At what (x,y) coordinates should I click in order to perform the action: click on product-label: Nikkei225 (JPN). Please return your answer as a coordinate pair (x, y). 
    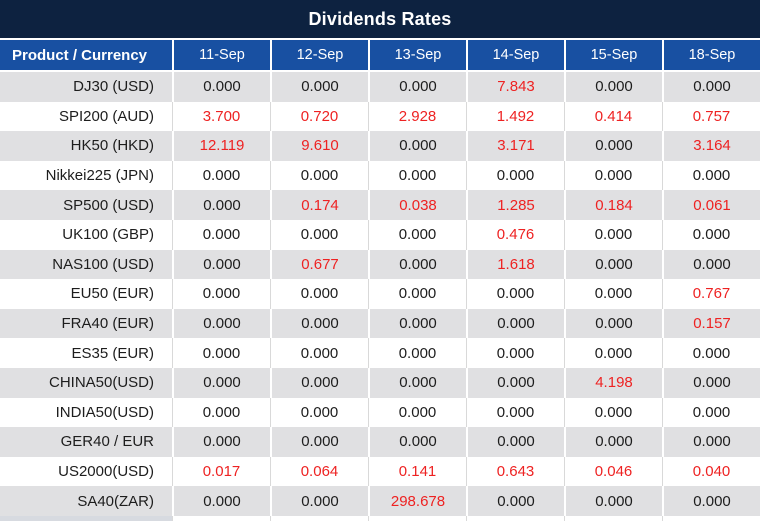
    Looking at the image, I should click on (99, 176).